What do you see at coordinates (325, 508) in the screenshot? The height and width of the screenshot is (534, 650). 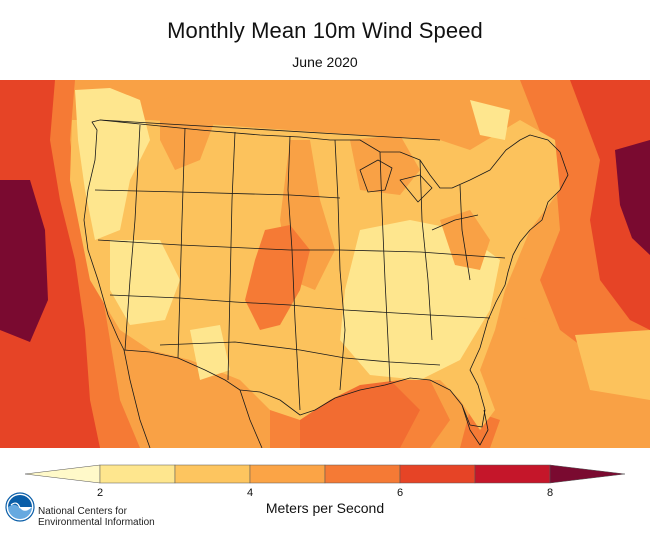 I see `legend-units-label: Meters per Second` at bounding box center [325, 508].